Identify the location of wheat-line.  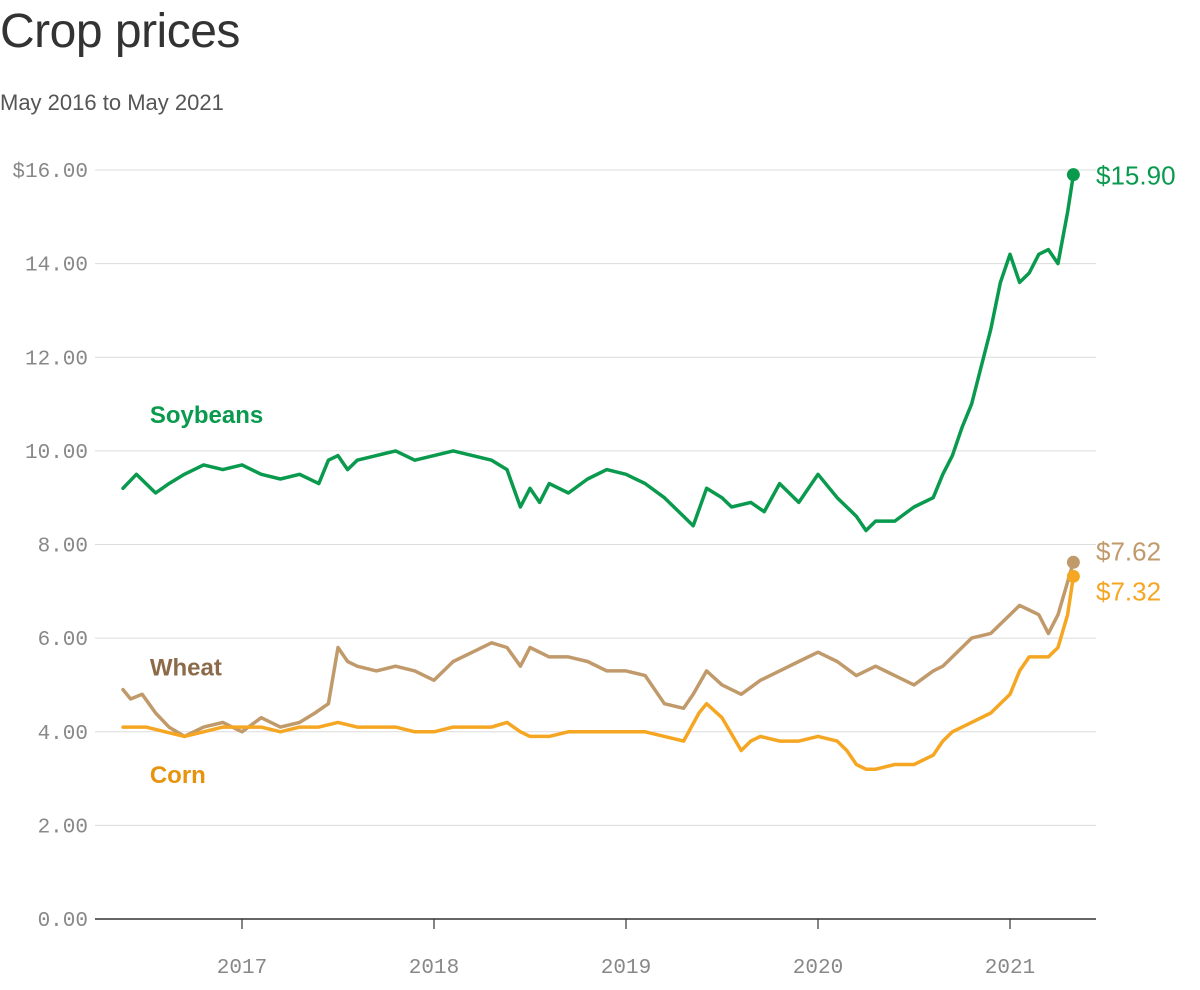
(598, 649).